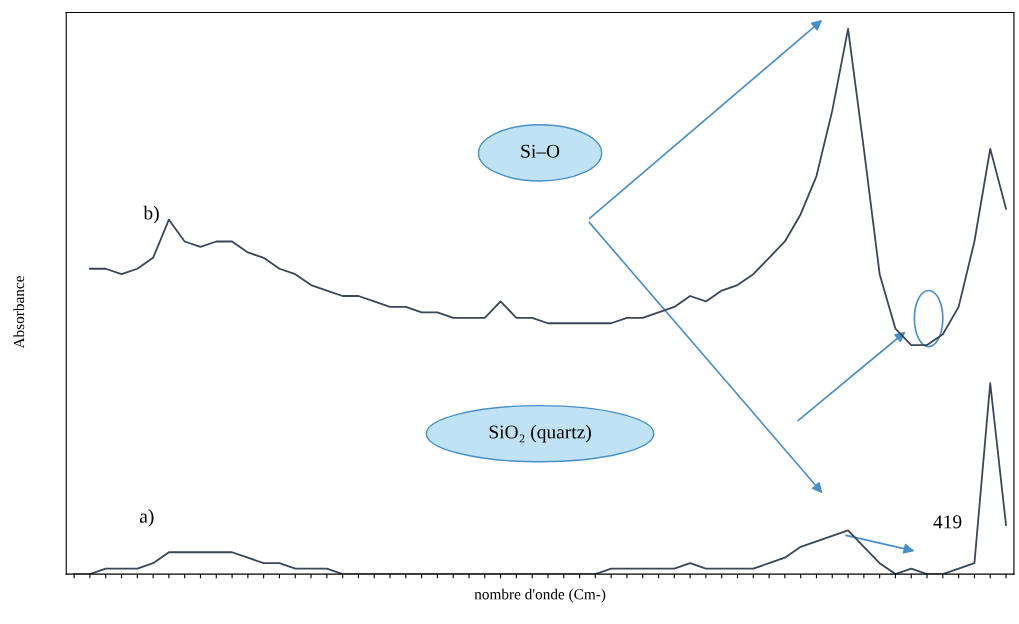  What do you see at coordinates (947, 522) in the screenshot?
I see `annotation: 419` at bounding box center [947, 522].